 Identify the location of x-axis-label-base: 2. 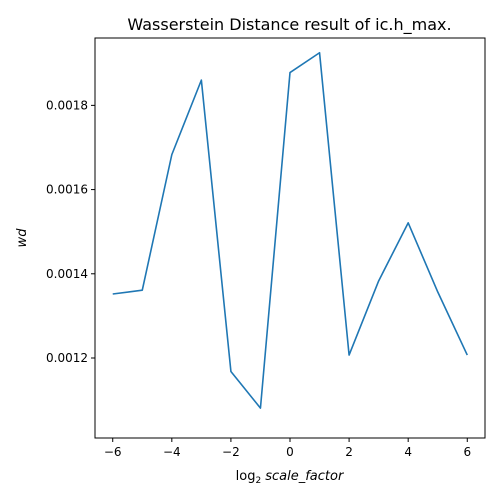
(259, 481).